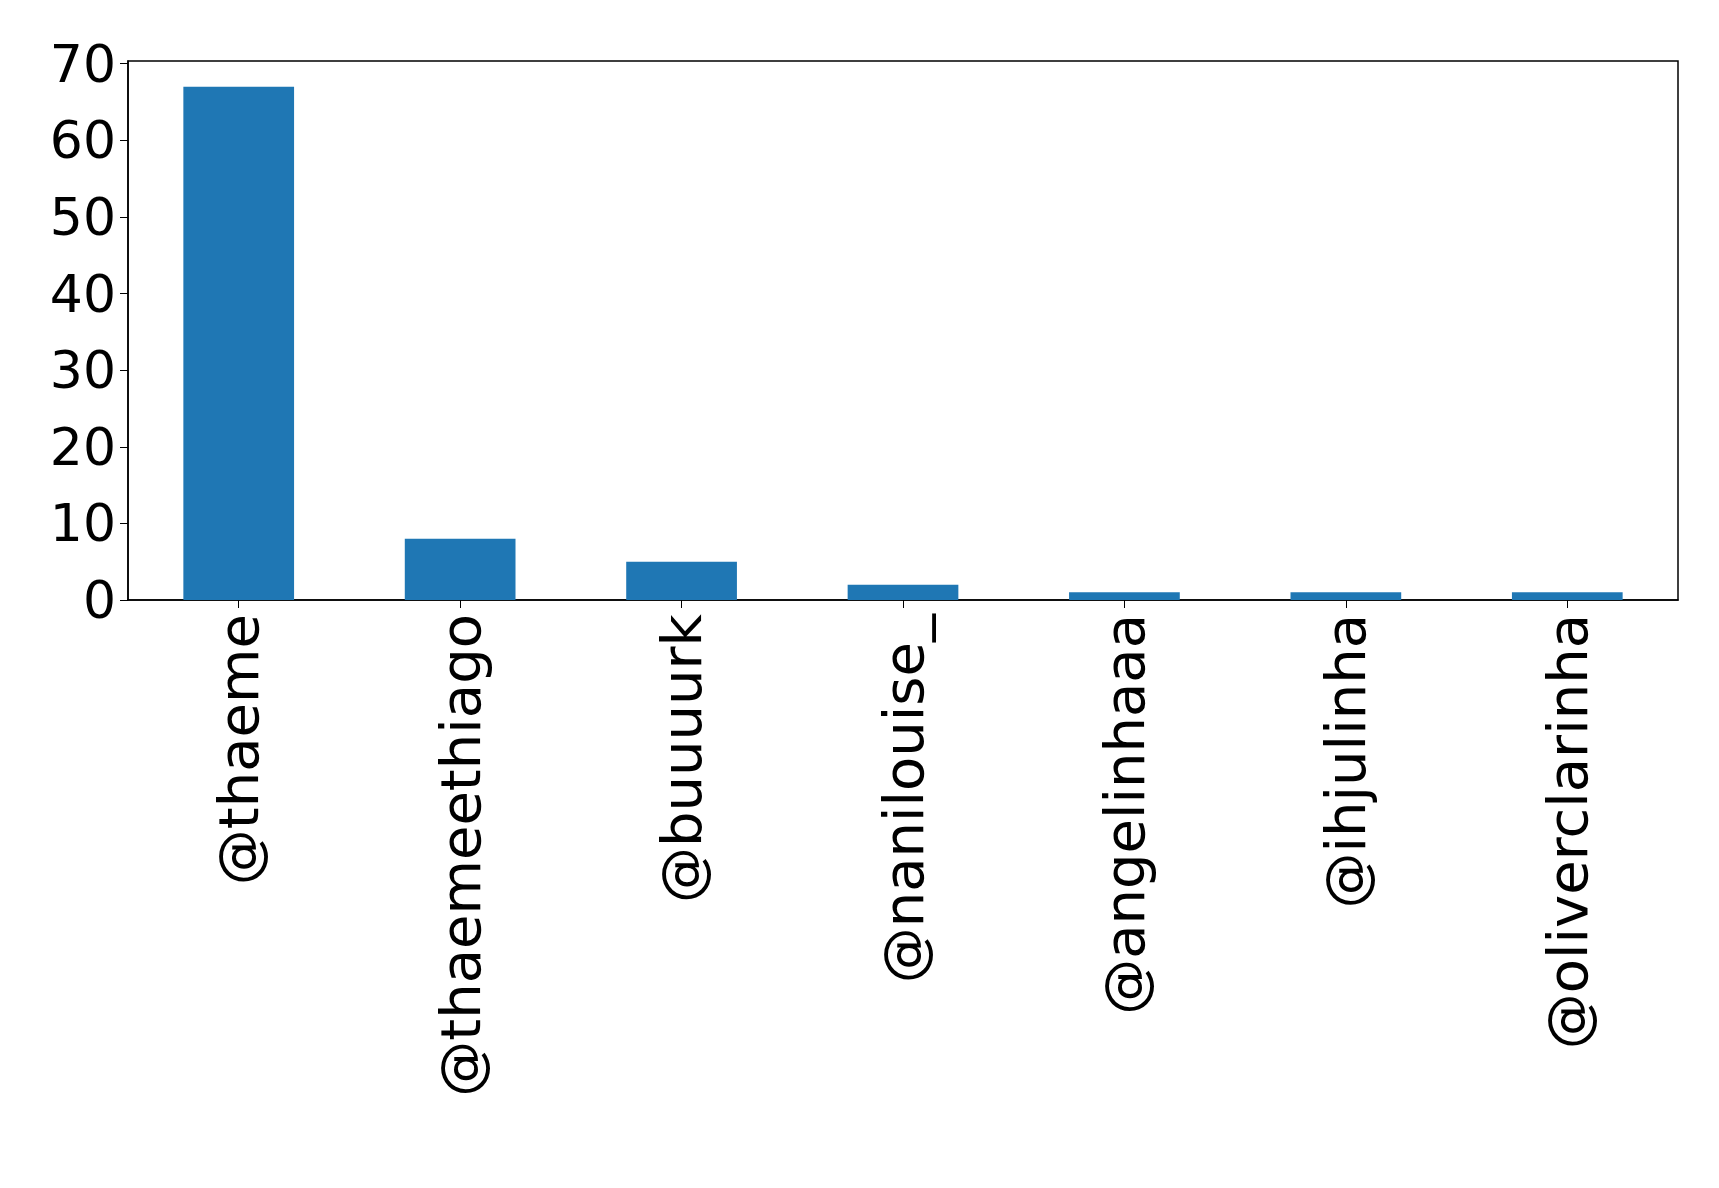  What do you see at coordinates (460, 855) in the screenshot?
I see `x-tick-label: @thaemeethiago` at bounding box center [460, 855].